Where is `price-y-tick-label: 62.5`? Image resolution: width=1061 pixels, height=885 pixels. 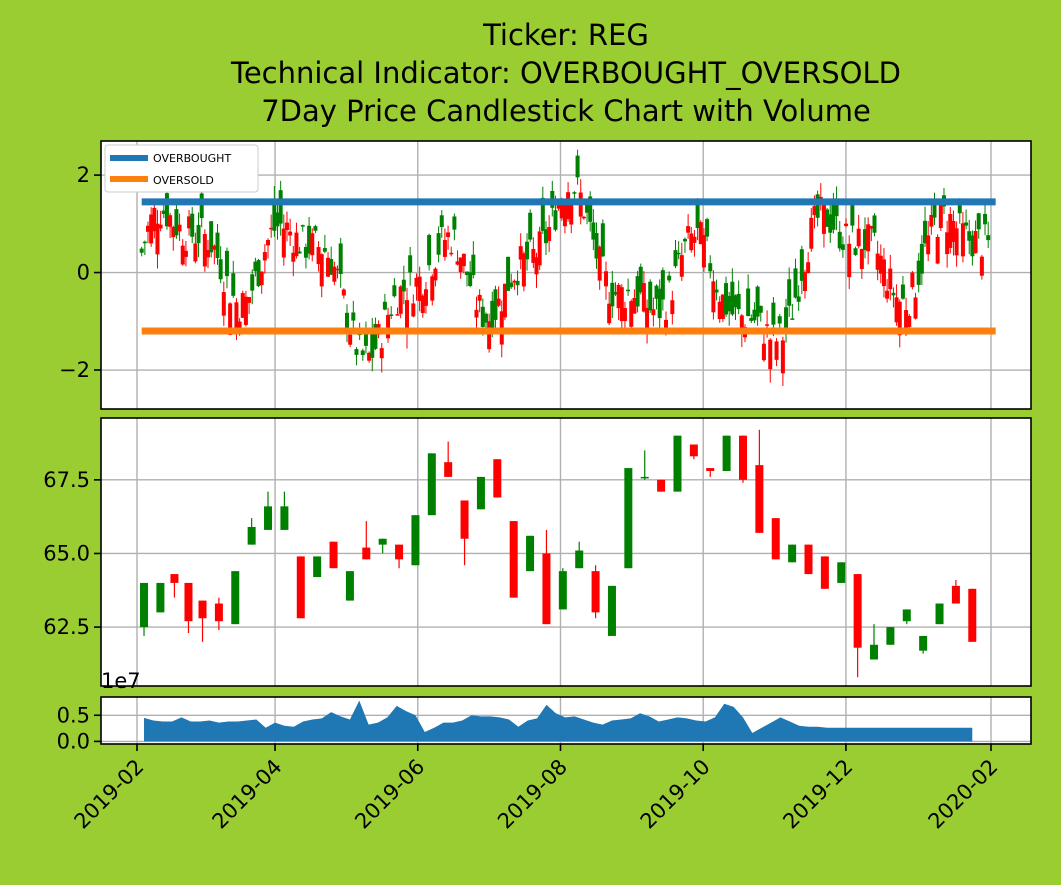 price-y-tick-label: 62.5 is located at coordinates (66, 627).